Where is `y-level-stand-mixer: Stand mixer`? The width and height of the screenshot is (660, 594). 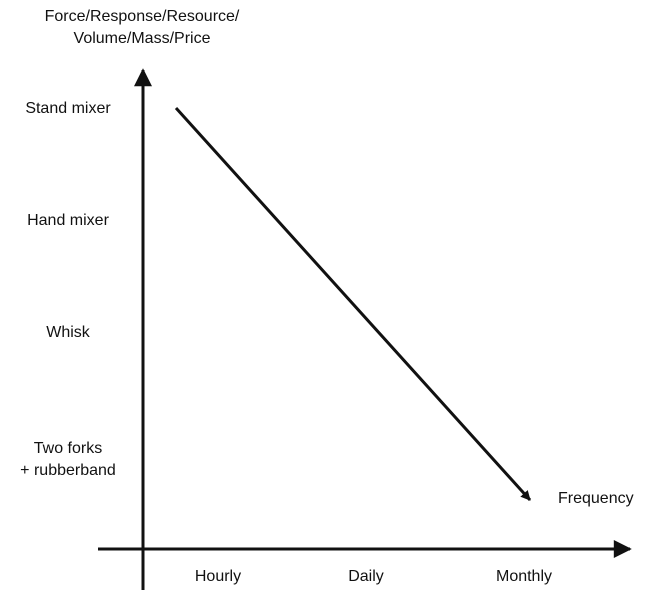
y-level-stand-mixer: Stand mixer is located at coordinates (68, 108).